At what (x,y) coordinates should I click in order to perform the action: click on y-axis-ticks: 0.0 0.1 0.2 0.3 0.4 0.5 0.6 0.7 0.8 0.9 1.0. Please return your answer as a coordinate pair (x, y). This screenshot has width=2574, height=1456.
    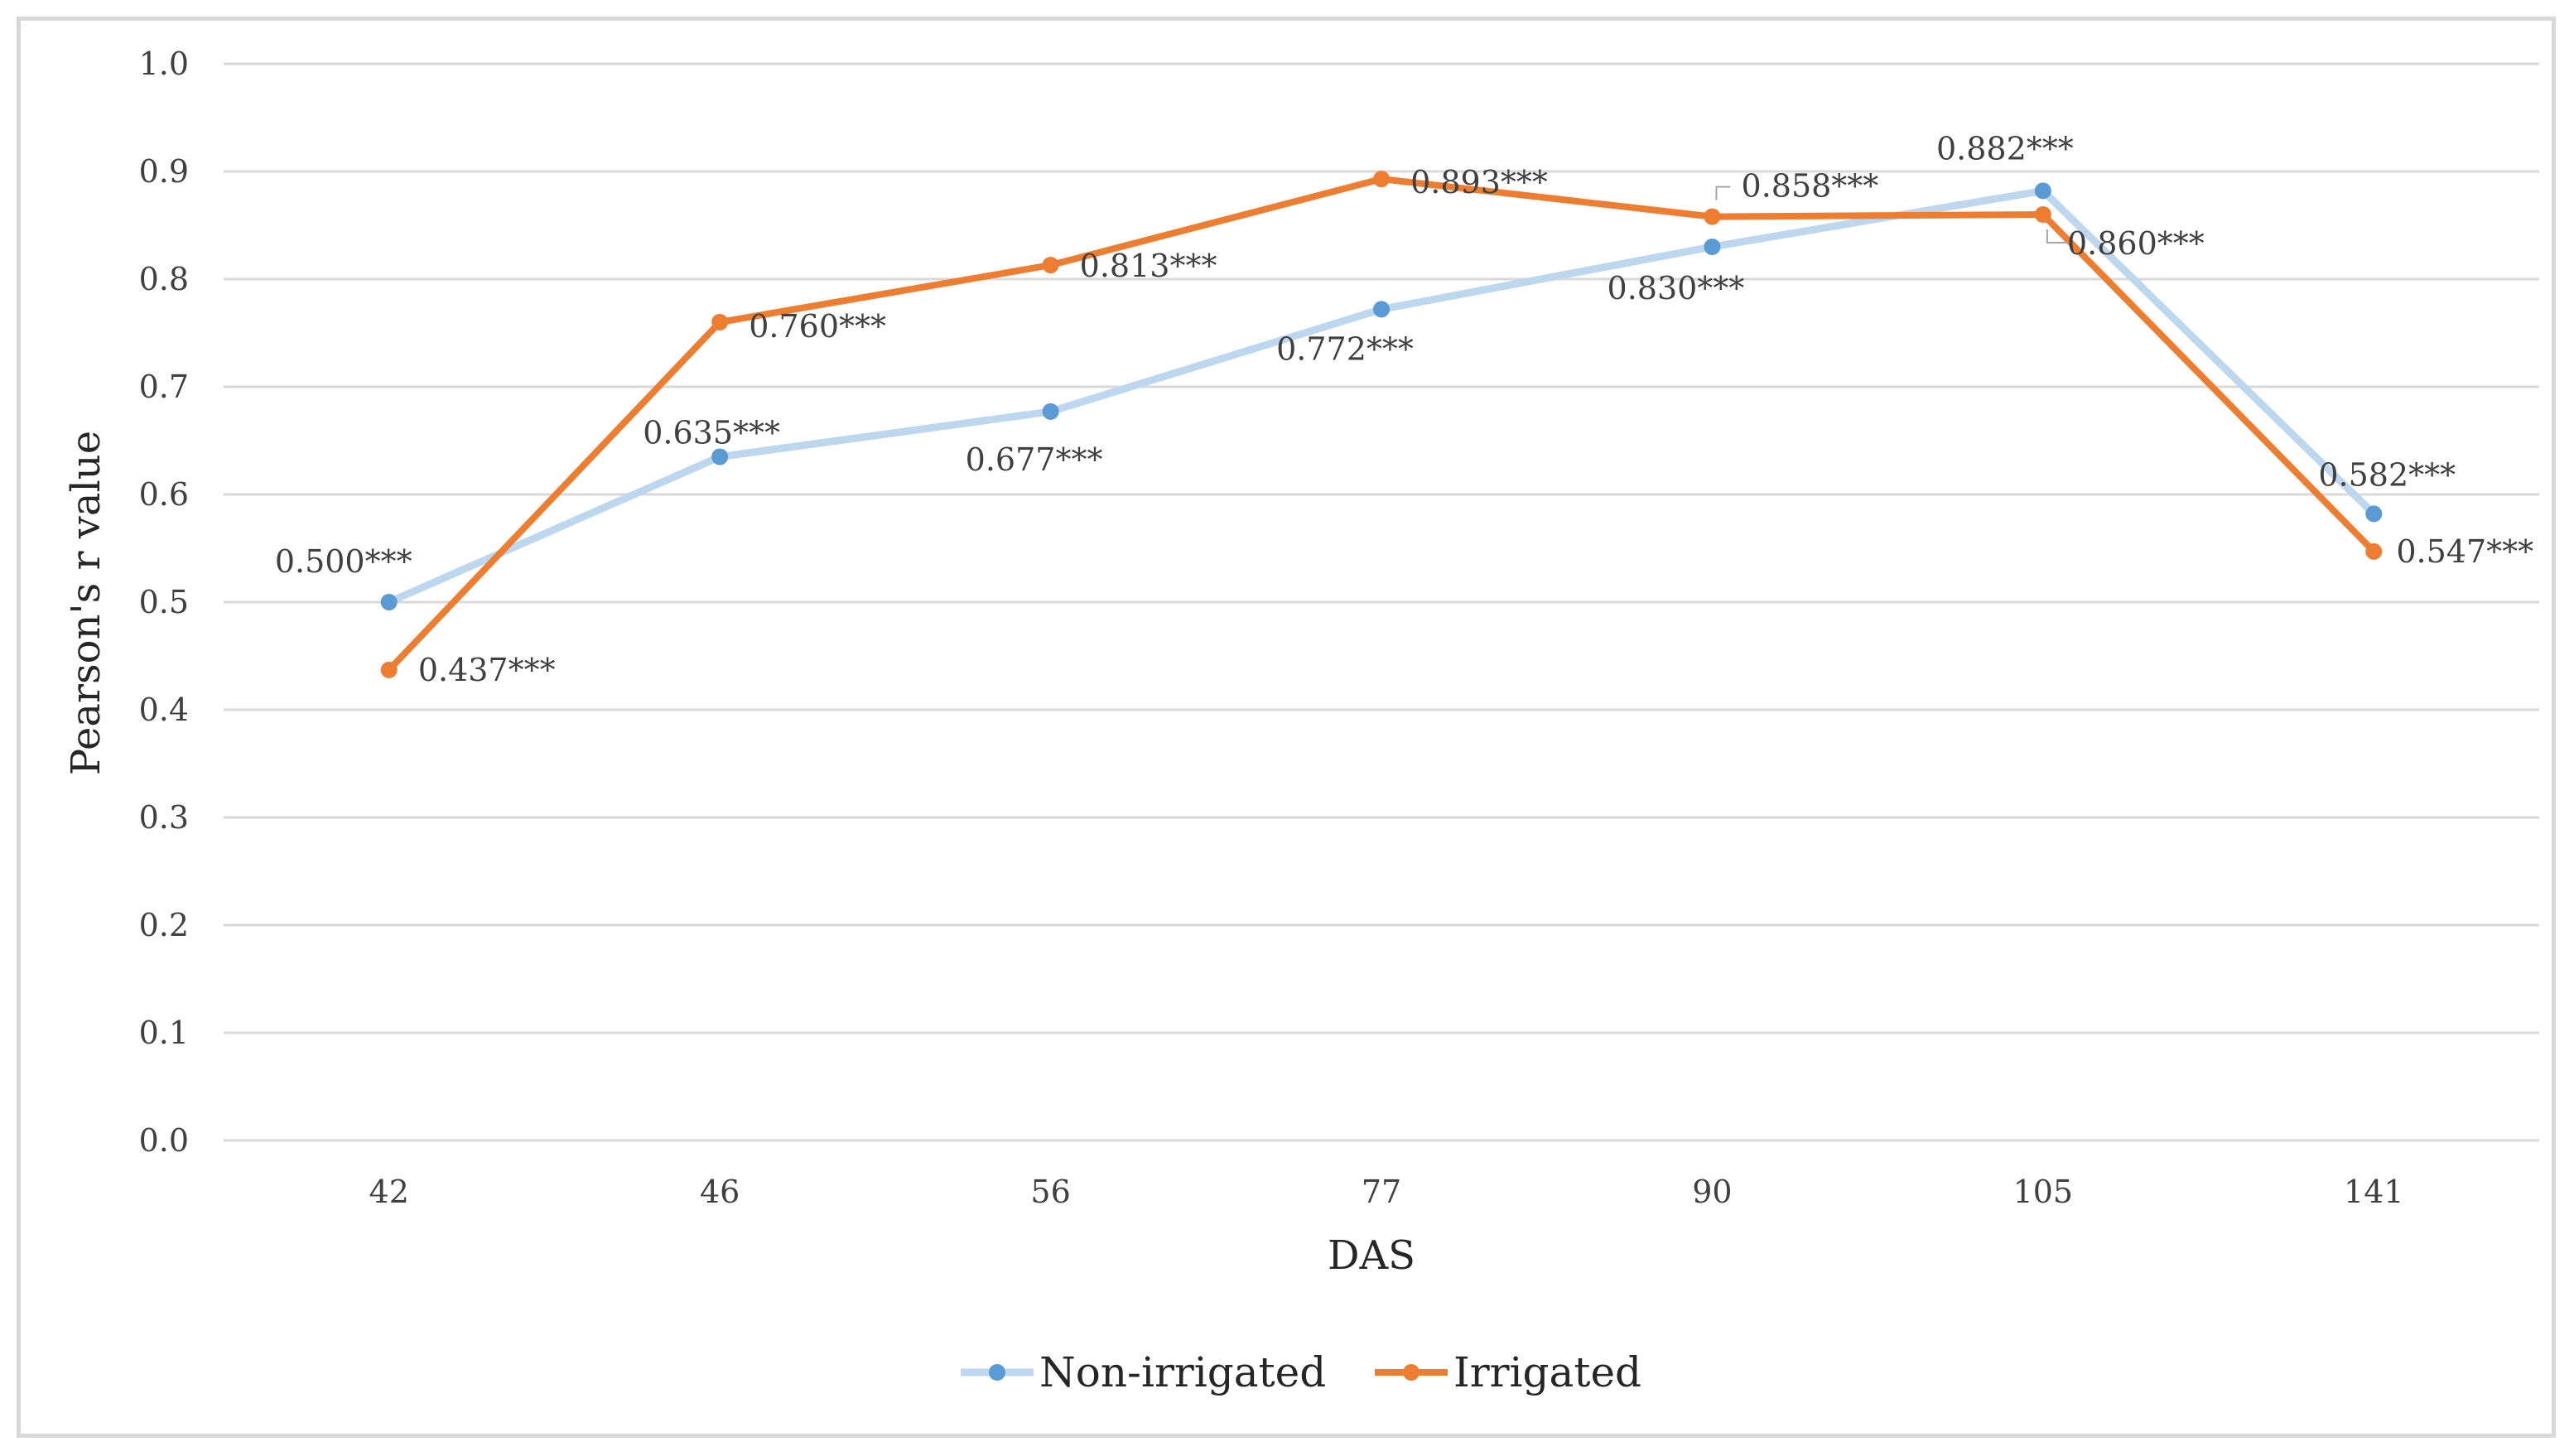
    Looking at the image, I should click on (164, 602).